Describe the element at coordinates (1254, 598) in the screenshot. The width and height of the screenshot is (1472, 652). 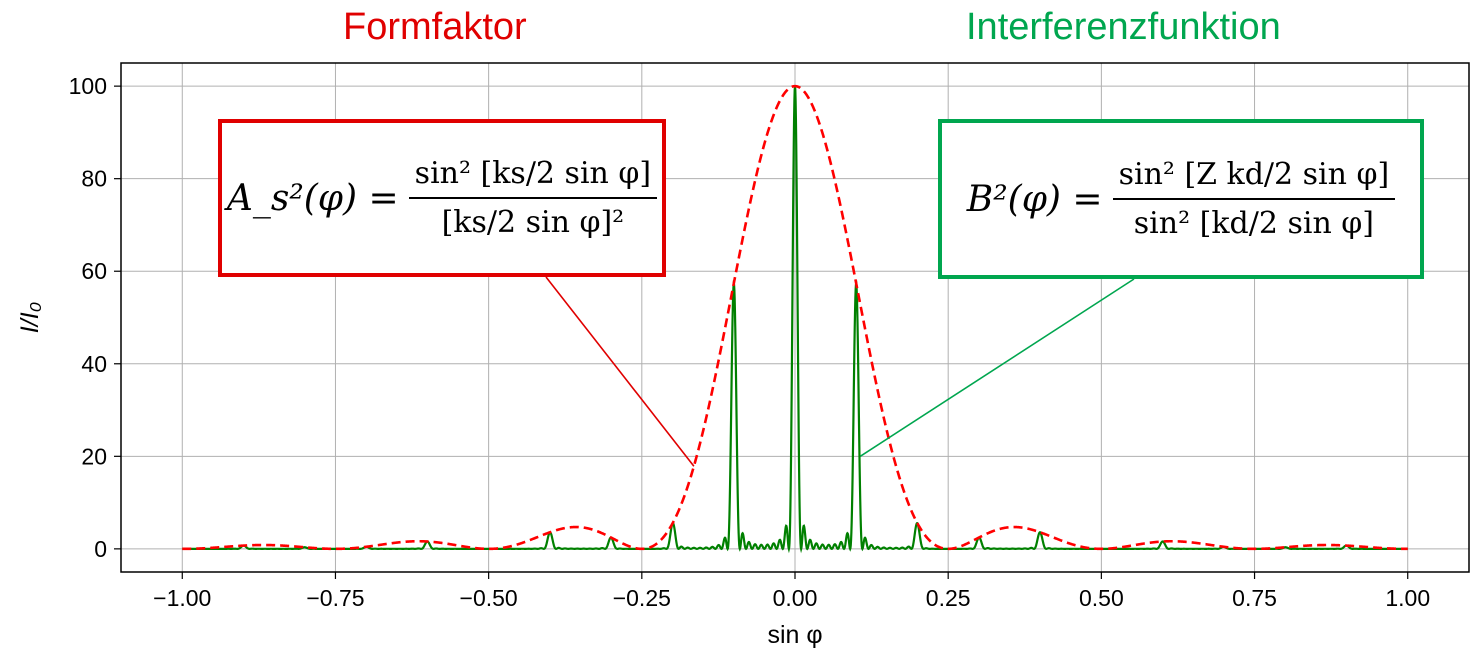
I see `x-tick-label: 0.75` at that location.